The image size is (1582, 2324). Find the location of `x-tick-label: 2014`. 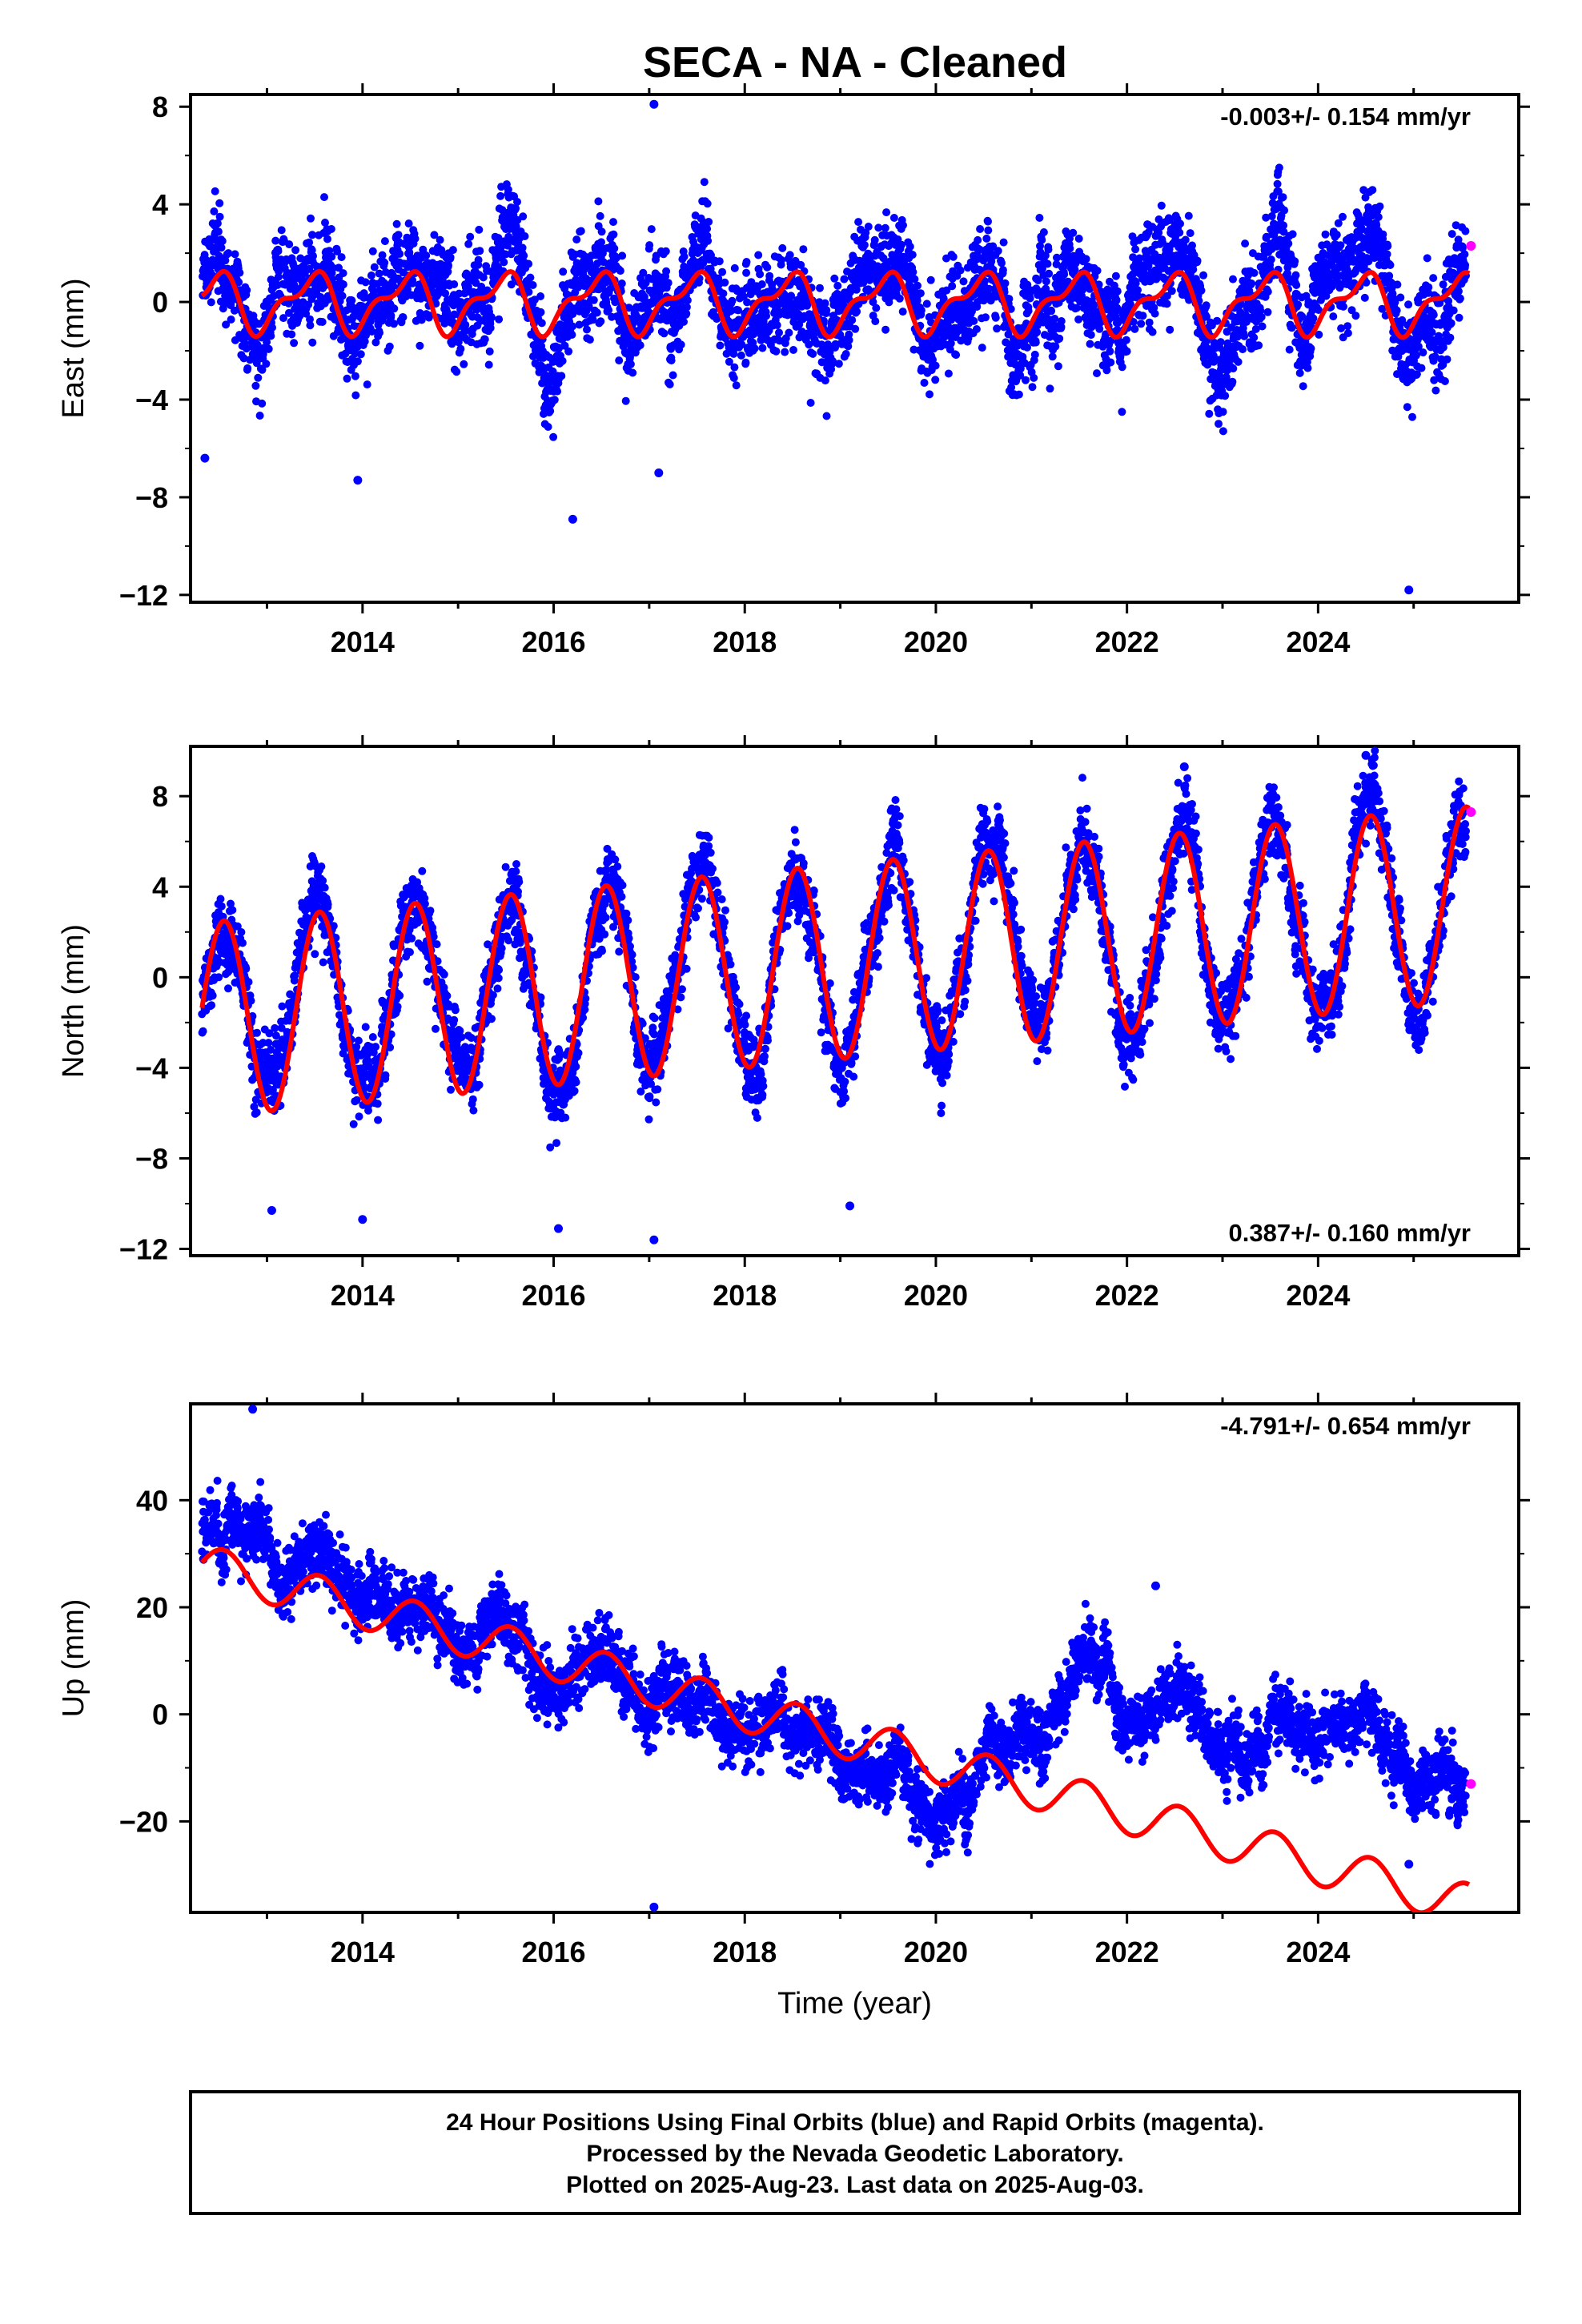

x-tick-label: 2014 is located at coordinates (363, 1295).